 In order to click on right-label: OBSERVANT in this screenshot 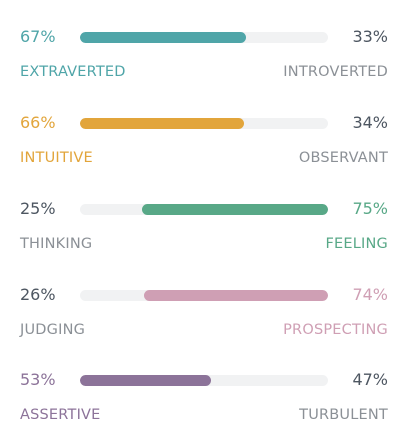, I will do `click(343, 158)`.